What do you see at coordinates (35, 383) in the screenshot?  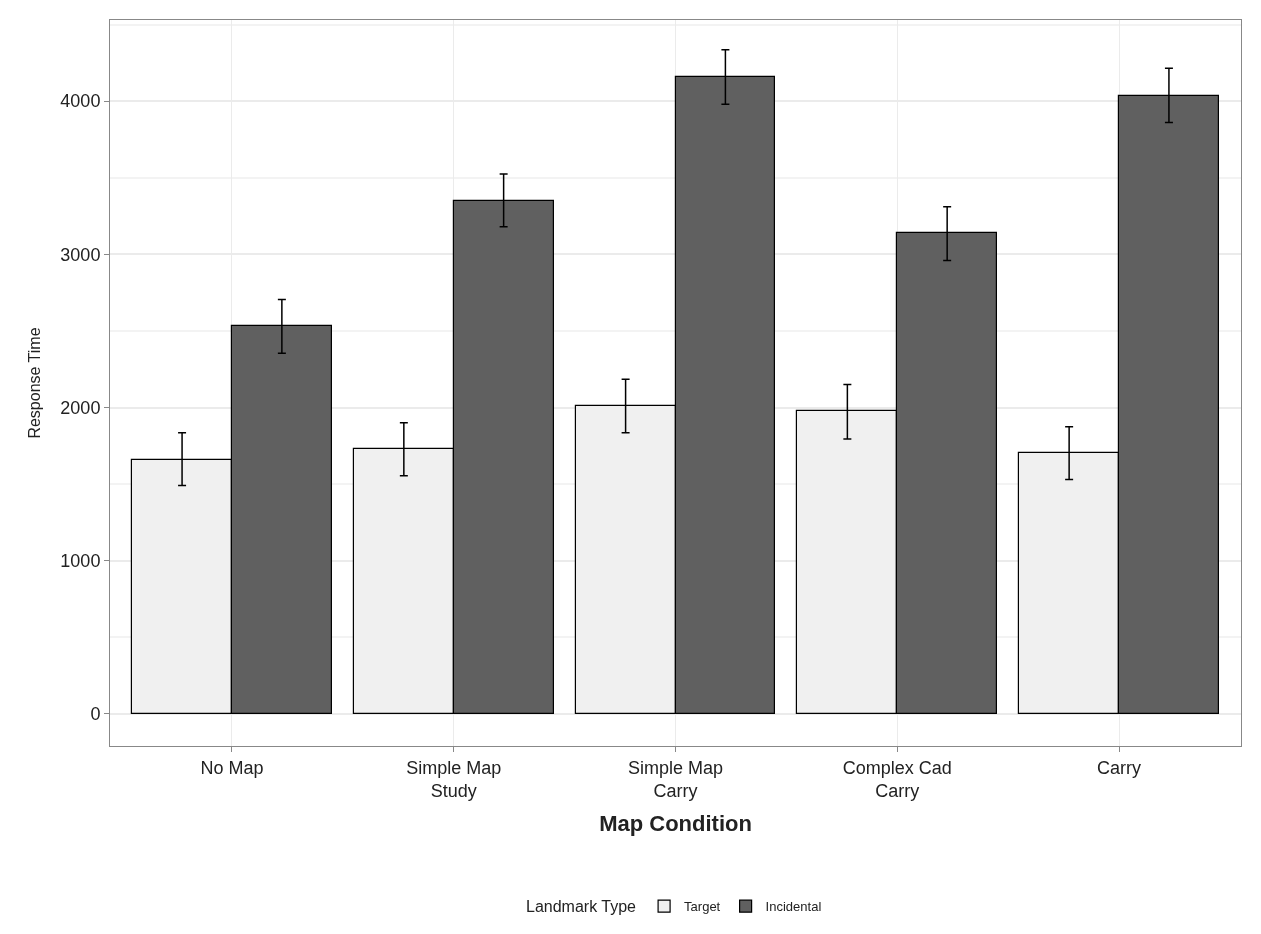 I see `y-axis-title: Response Time` at bounding box center [35, 383].